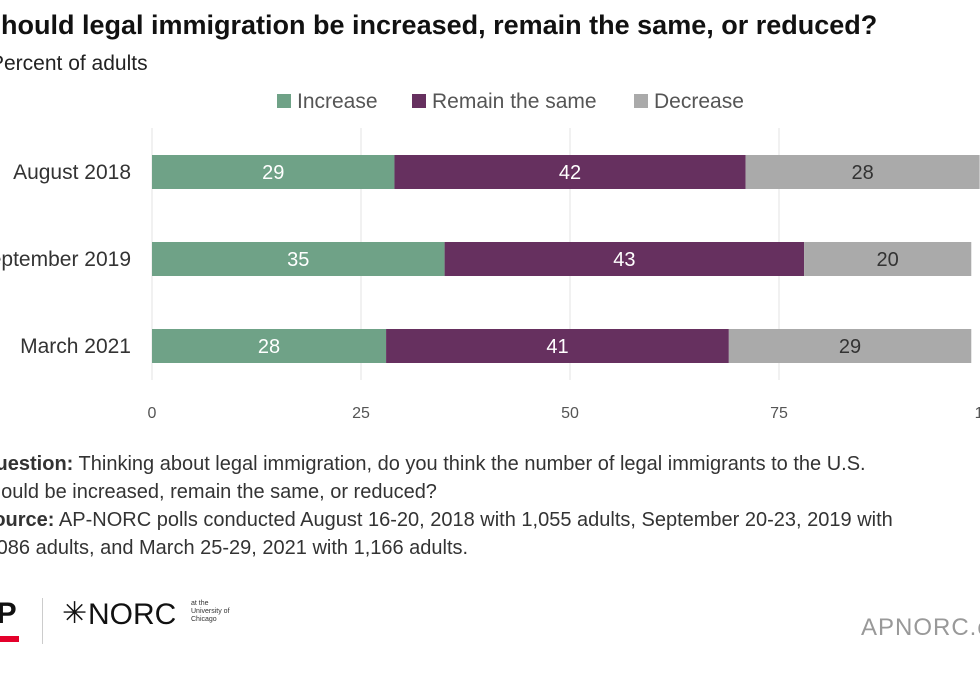  I want to click on data-label-0-0: 29, so click(273, 173).